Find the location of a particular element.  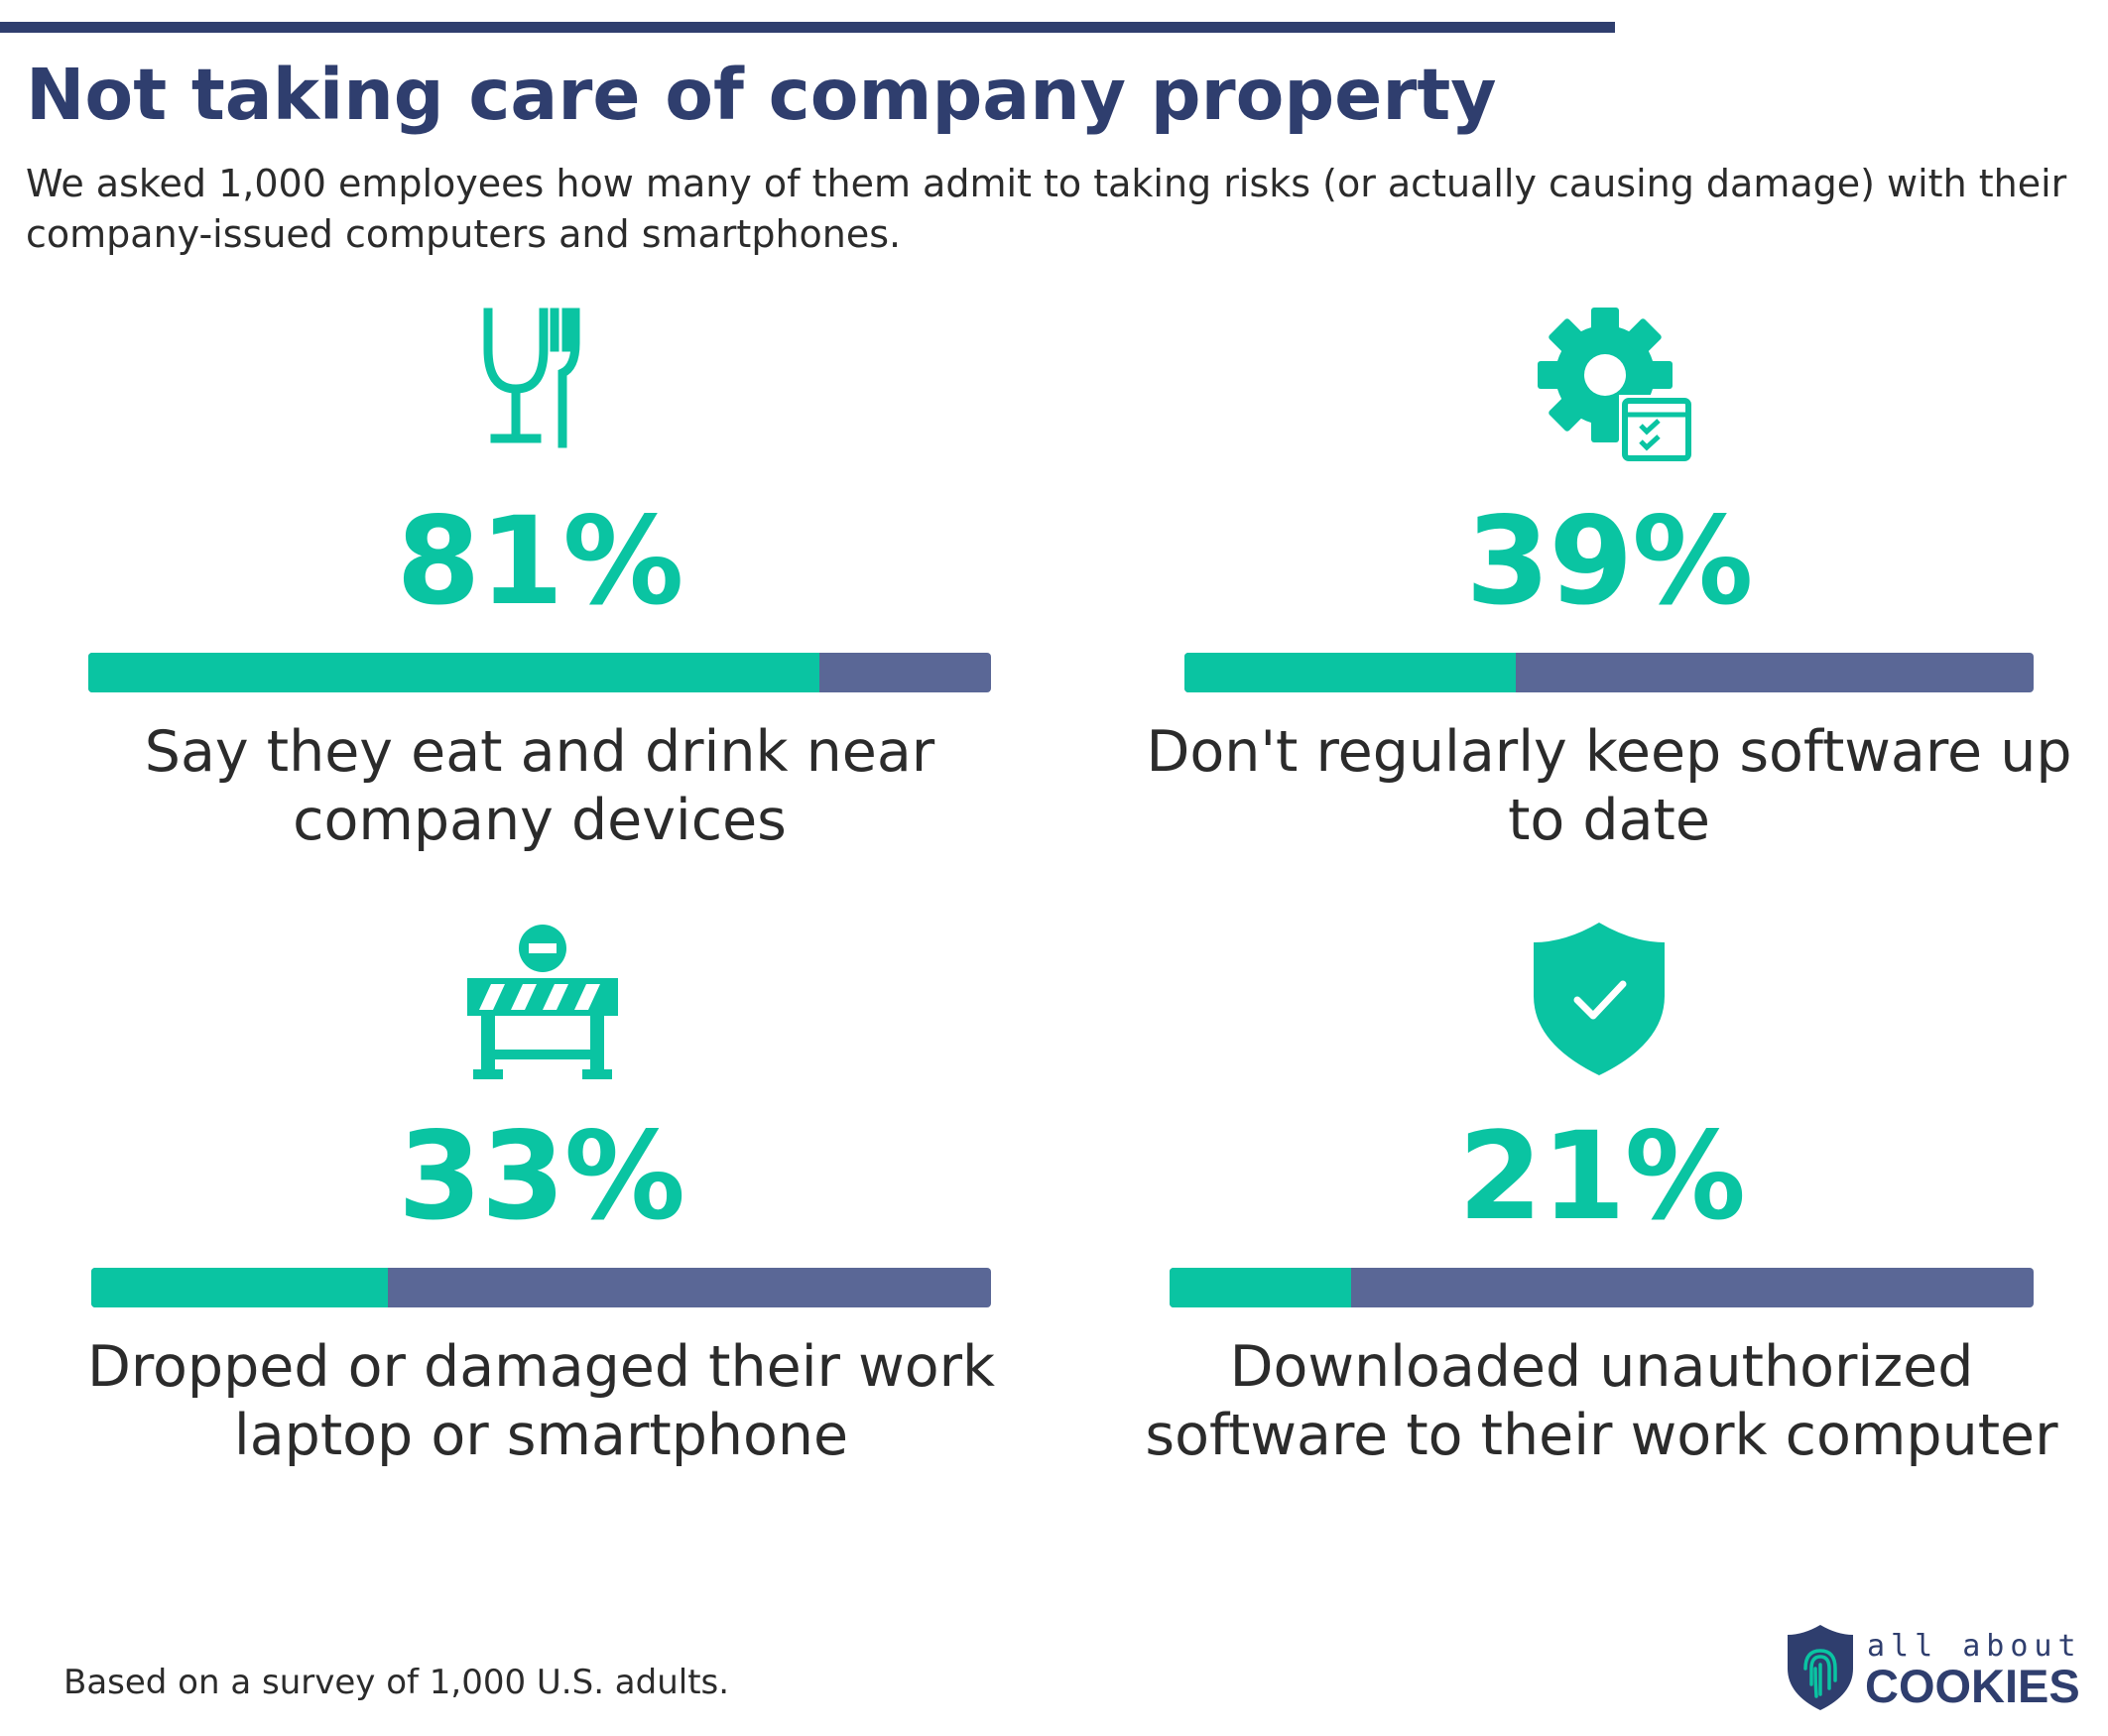

shield-check-icon is located at coordinates (1599, 999).